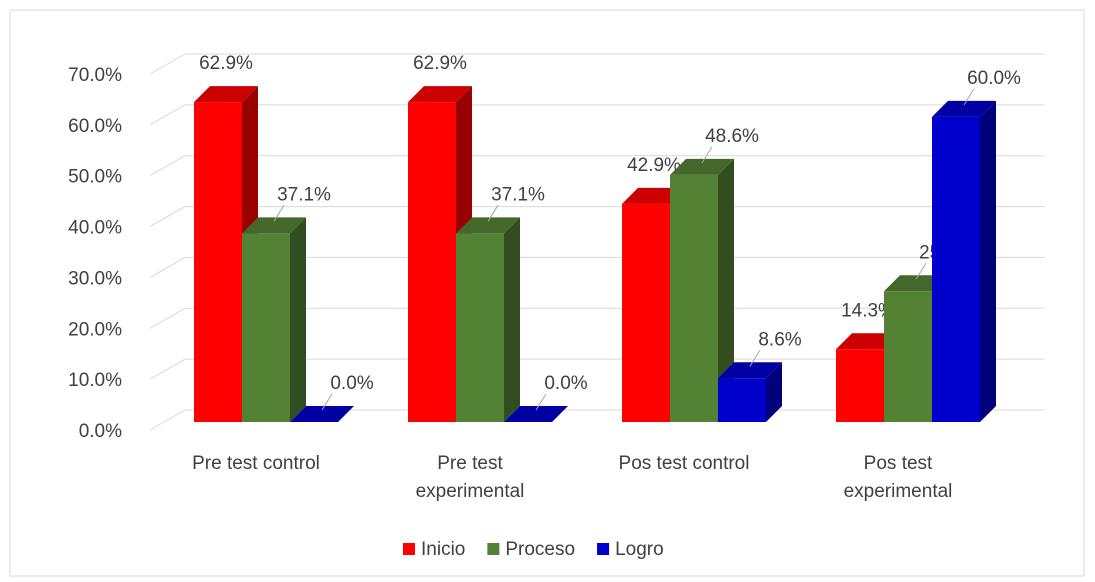 This screenshot has width=1095, height=582. Describe the element at coordinates (684, 463) in the screenshot. I see `x-tick-label: Pos test control` at that location.